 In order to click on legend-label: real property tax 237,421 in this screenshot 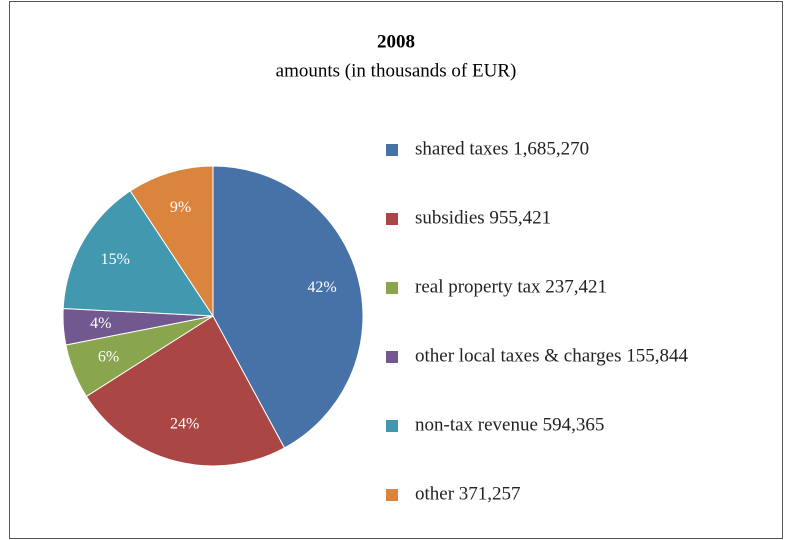, I will do `click(511, 286)`.